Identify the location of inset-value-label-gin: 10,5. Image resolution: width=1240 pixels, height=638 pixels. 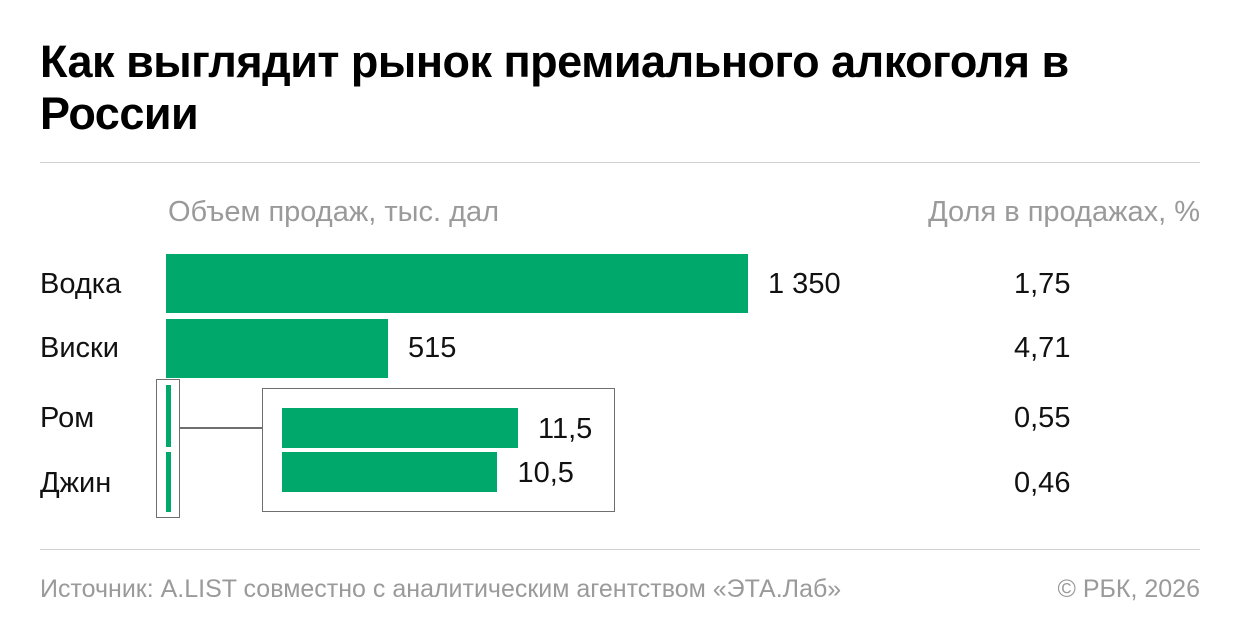
(545, 473).